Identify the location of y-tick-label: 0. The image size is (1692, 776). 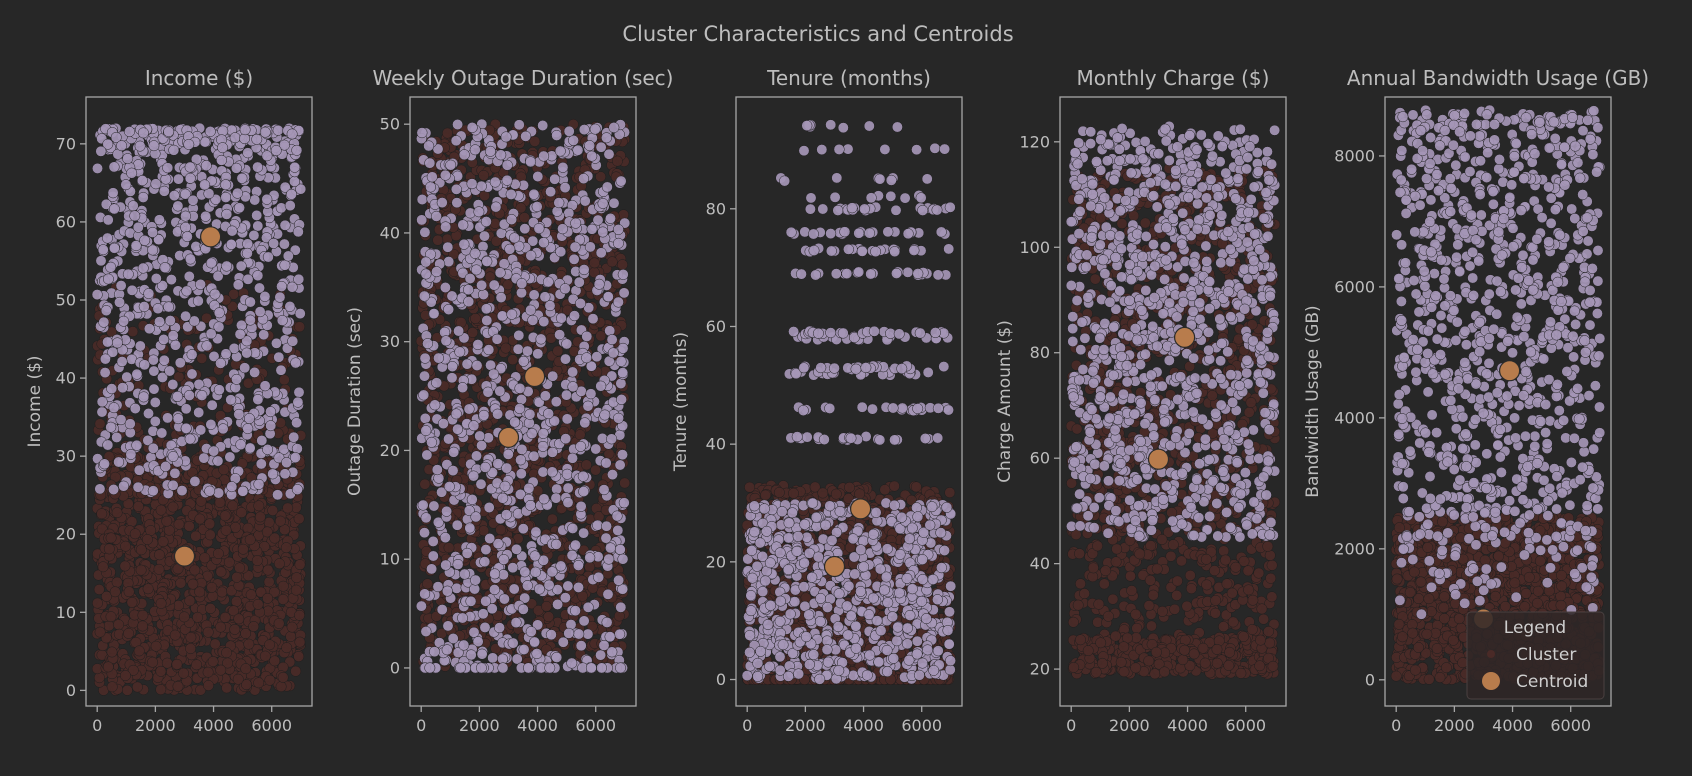
(395, 667).